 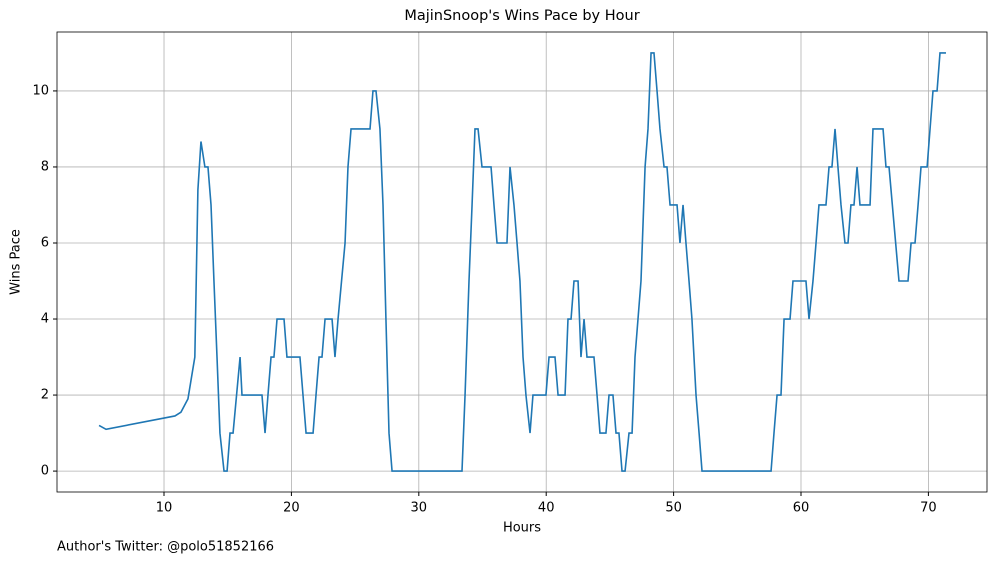 I want to click on y-tick-label: 2, so click(x=45, y=395).